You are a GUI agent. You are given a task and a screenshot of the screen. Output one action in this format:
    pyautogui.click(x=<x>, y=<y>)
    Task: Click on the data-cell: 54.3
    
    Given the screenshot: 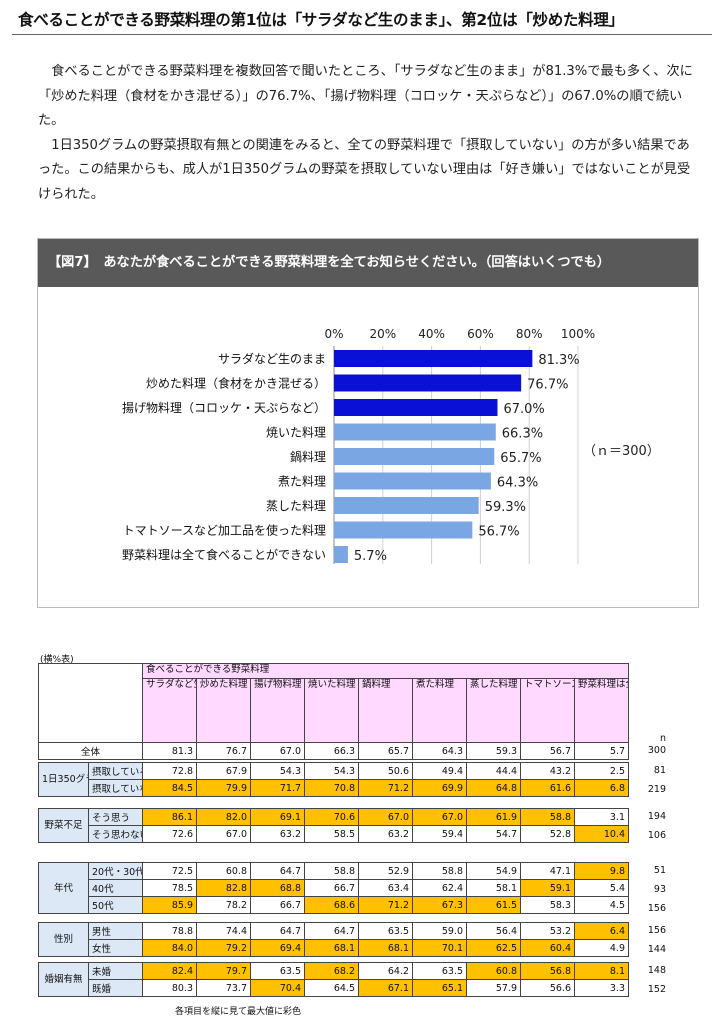 What is the action you would take?
    pyautogui.click(x=277, y=771)
    